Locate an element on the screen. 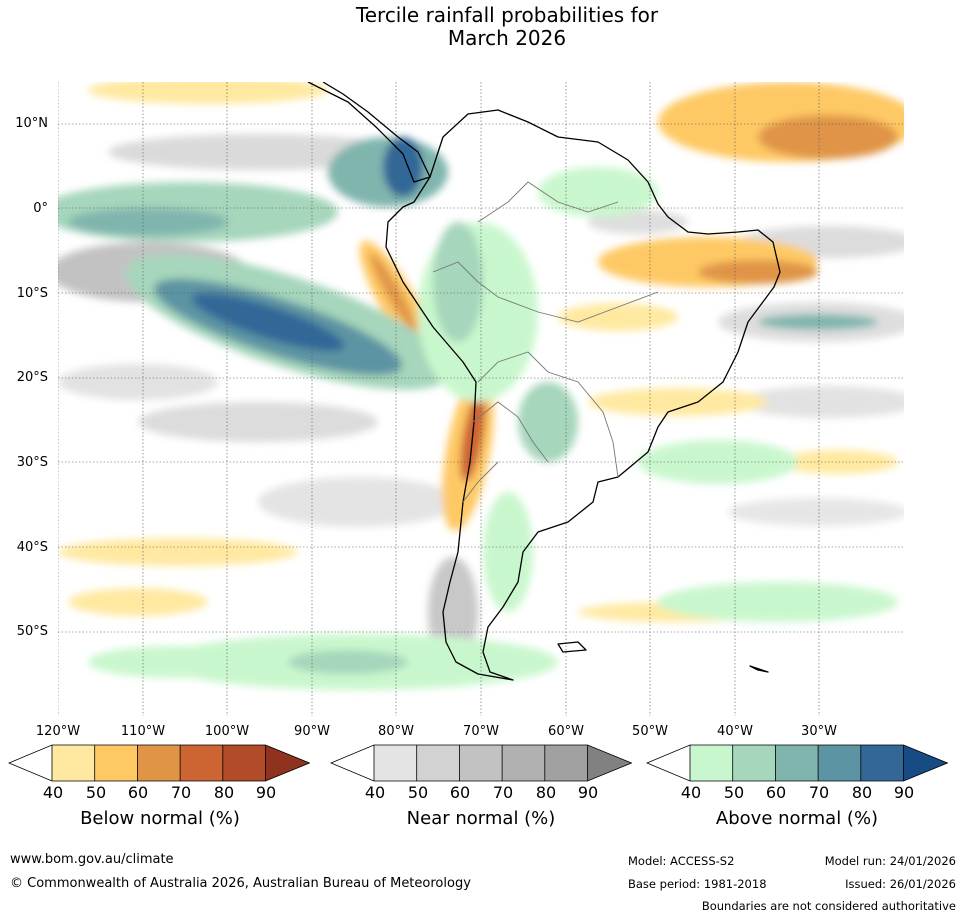 This screenshot has height=919, width=965. near-tick: 90 is located at coordinates (588, 792).